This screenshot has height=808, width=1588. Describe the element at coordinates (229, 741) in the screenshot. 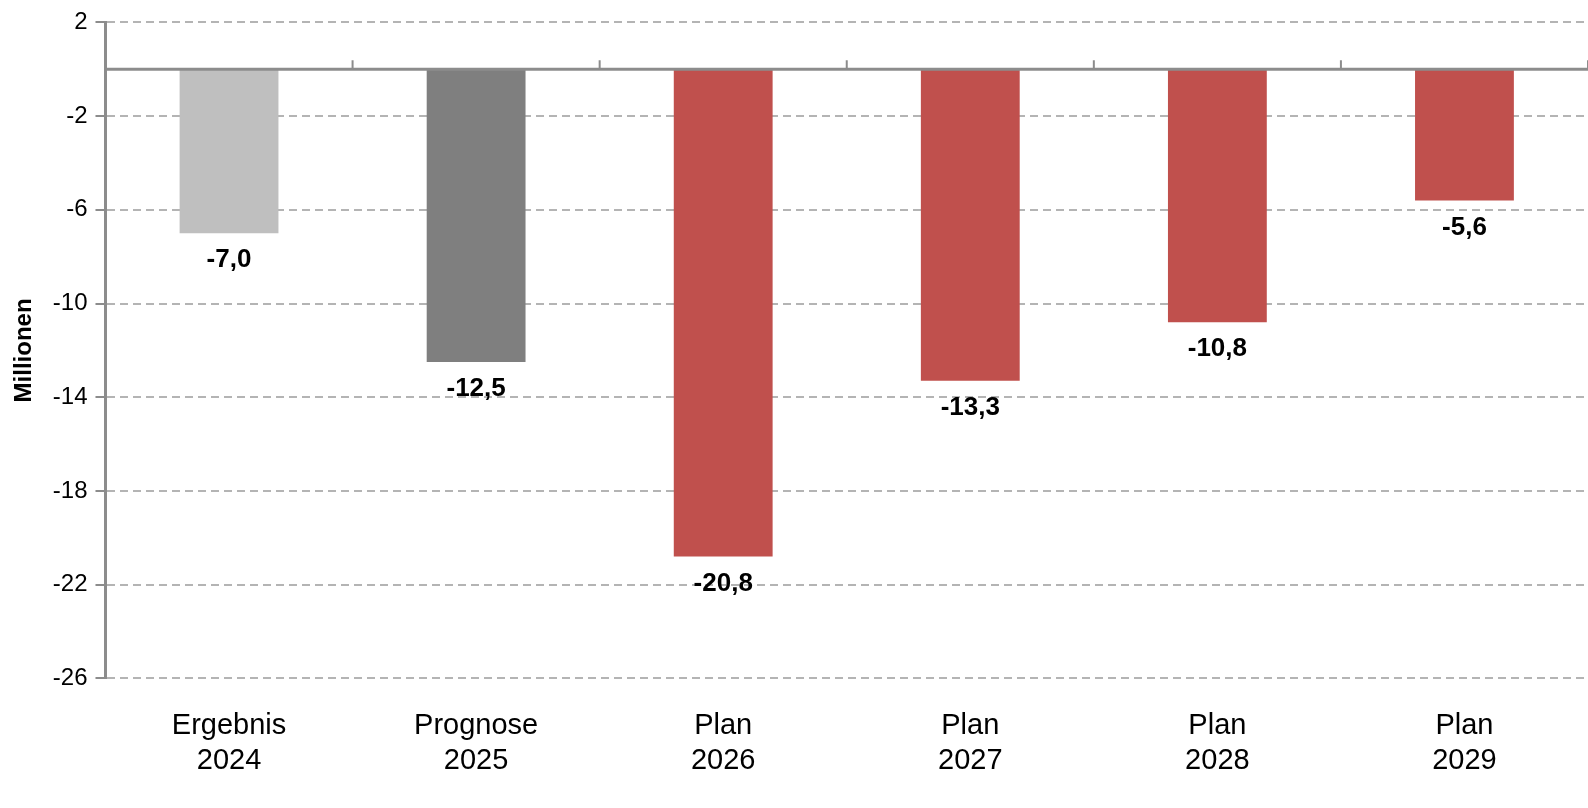

I see `x-tick-label: Ergebnis 2024` at that location.